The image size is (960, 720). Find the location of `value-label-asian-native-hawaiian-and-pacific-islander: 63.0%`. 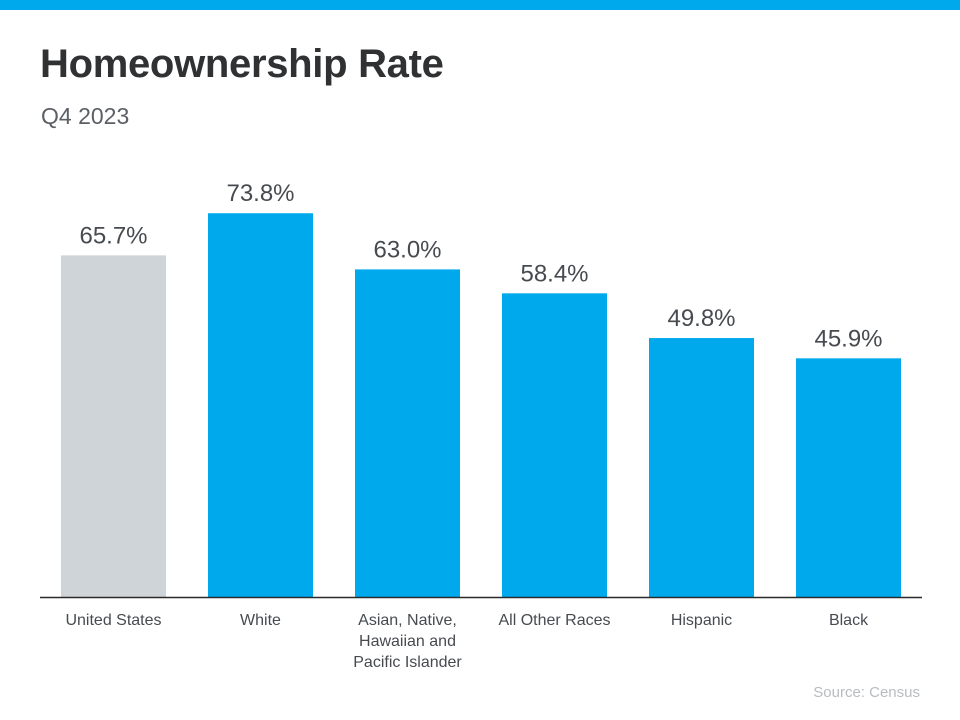

value-label-asian-native-hawaiian-and-pacific-islander: 63.0% is located at coordinates (407, 249).